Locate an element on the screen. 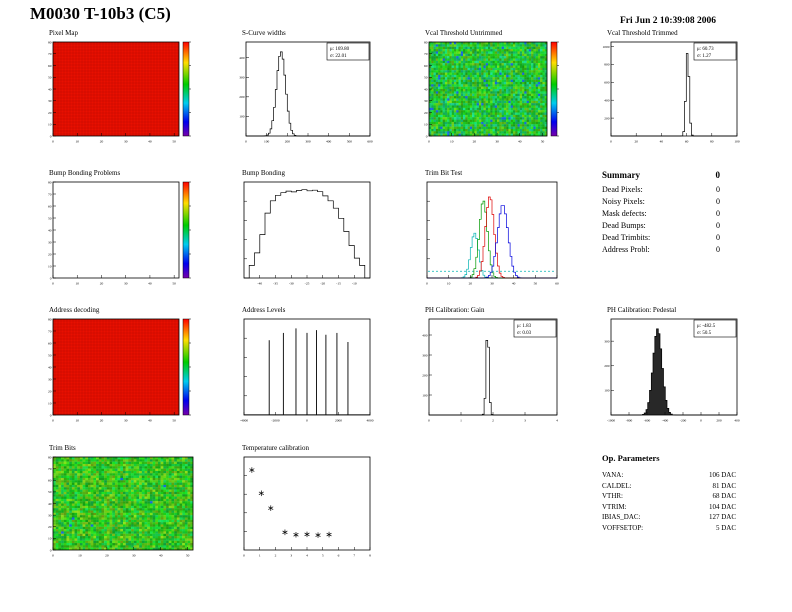 The width and height of the screenshot is (792, 612). summary-row-label: Noisy Pixels: is located at coordinates (623, 201).